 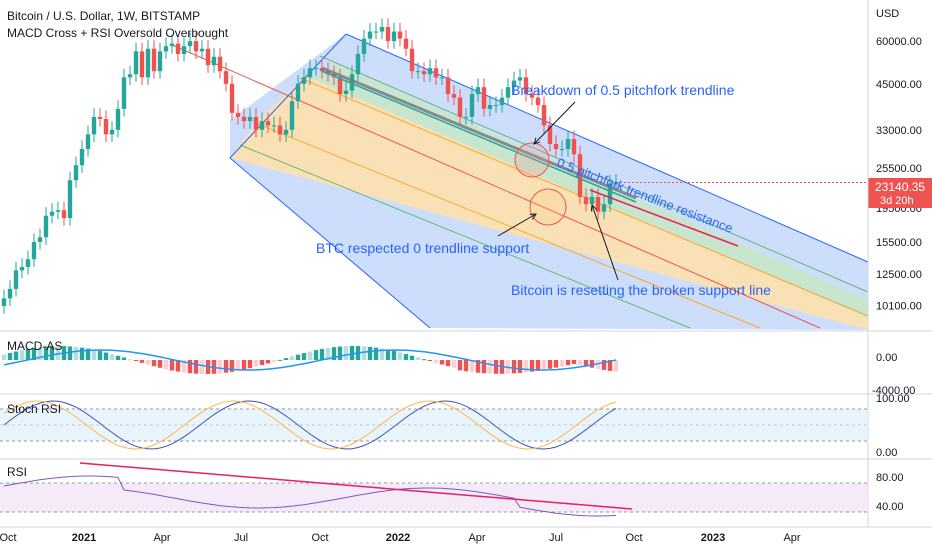 What do you see at coordinates (897, 201) in the screenshot?
I see `last-price-countdown: 3d 20h` at bounding box center [897, 201].